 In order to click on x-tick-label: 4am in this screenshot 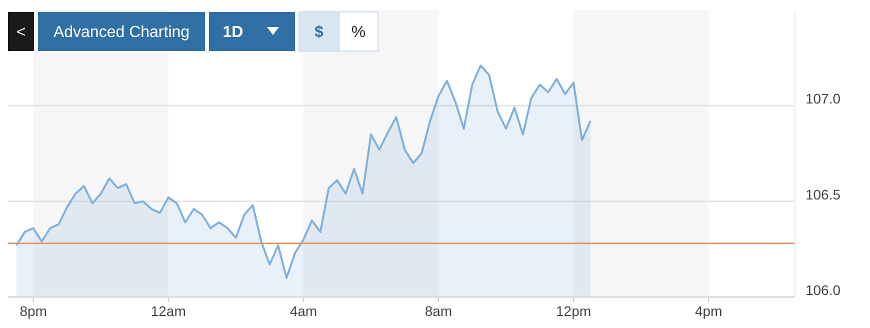, I will do `click(304, 311)`.